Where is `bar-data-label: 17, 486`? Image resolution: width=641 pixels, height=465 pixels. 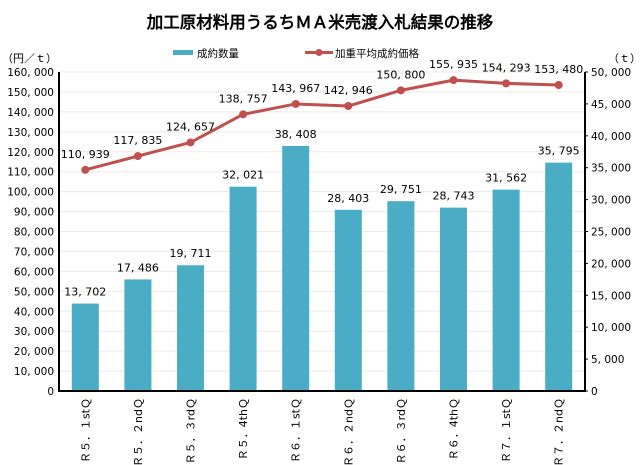
bar-data-label: 17, 486 is located at coordinates (138, 267).